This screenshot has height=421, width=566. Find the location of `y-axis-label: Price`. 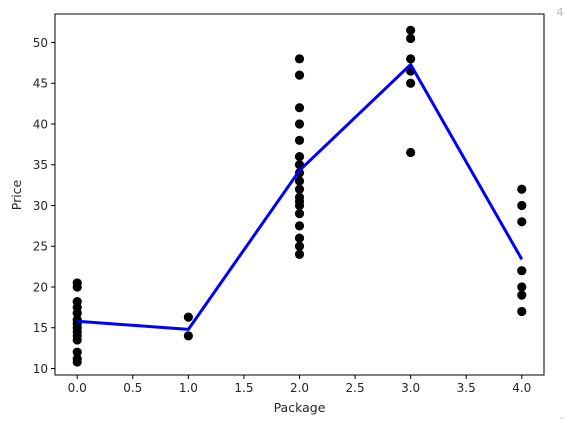

y-axis-label: Price is located at coordinates (16, 194).